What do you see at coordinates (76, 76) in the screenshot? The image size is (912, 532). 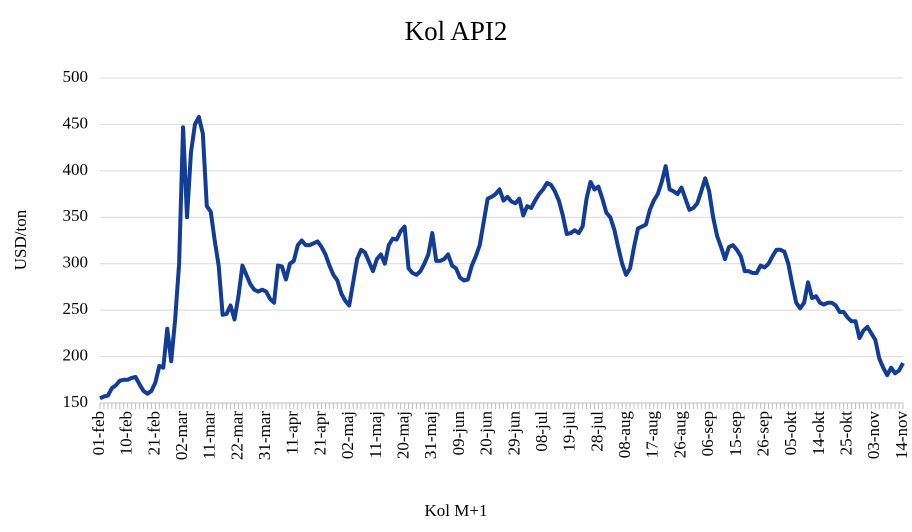 I see `y-tick-label: 500` at bounding box center [76, 76].